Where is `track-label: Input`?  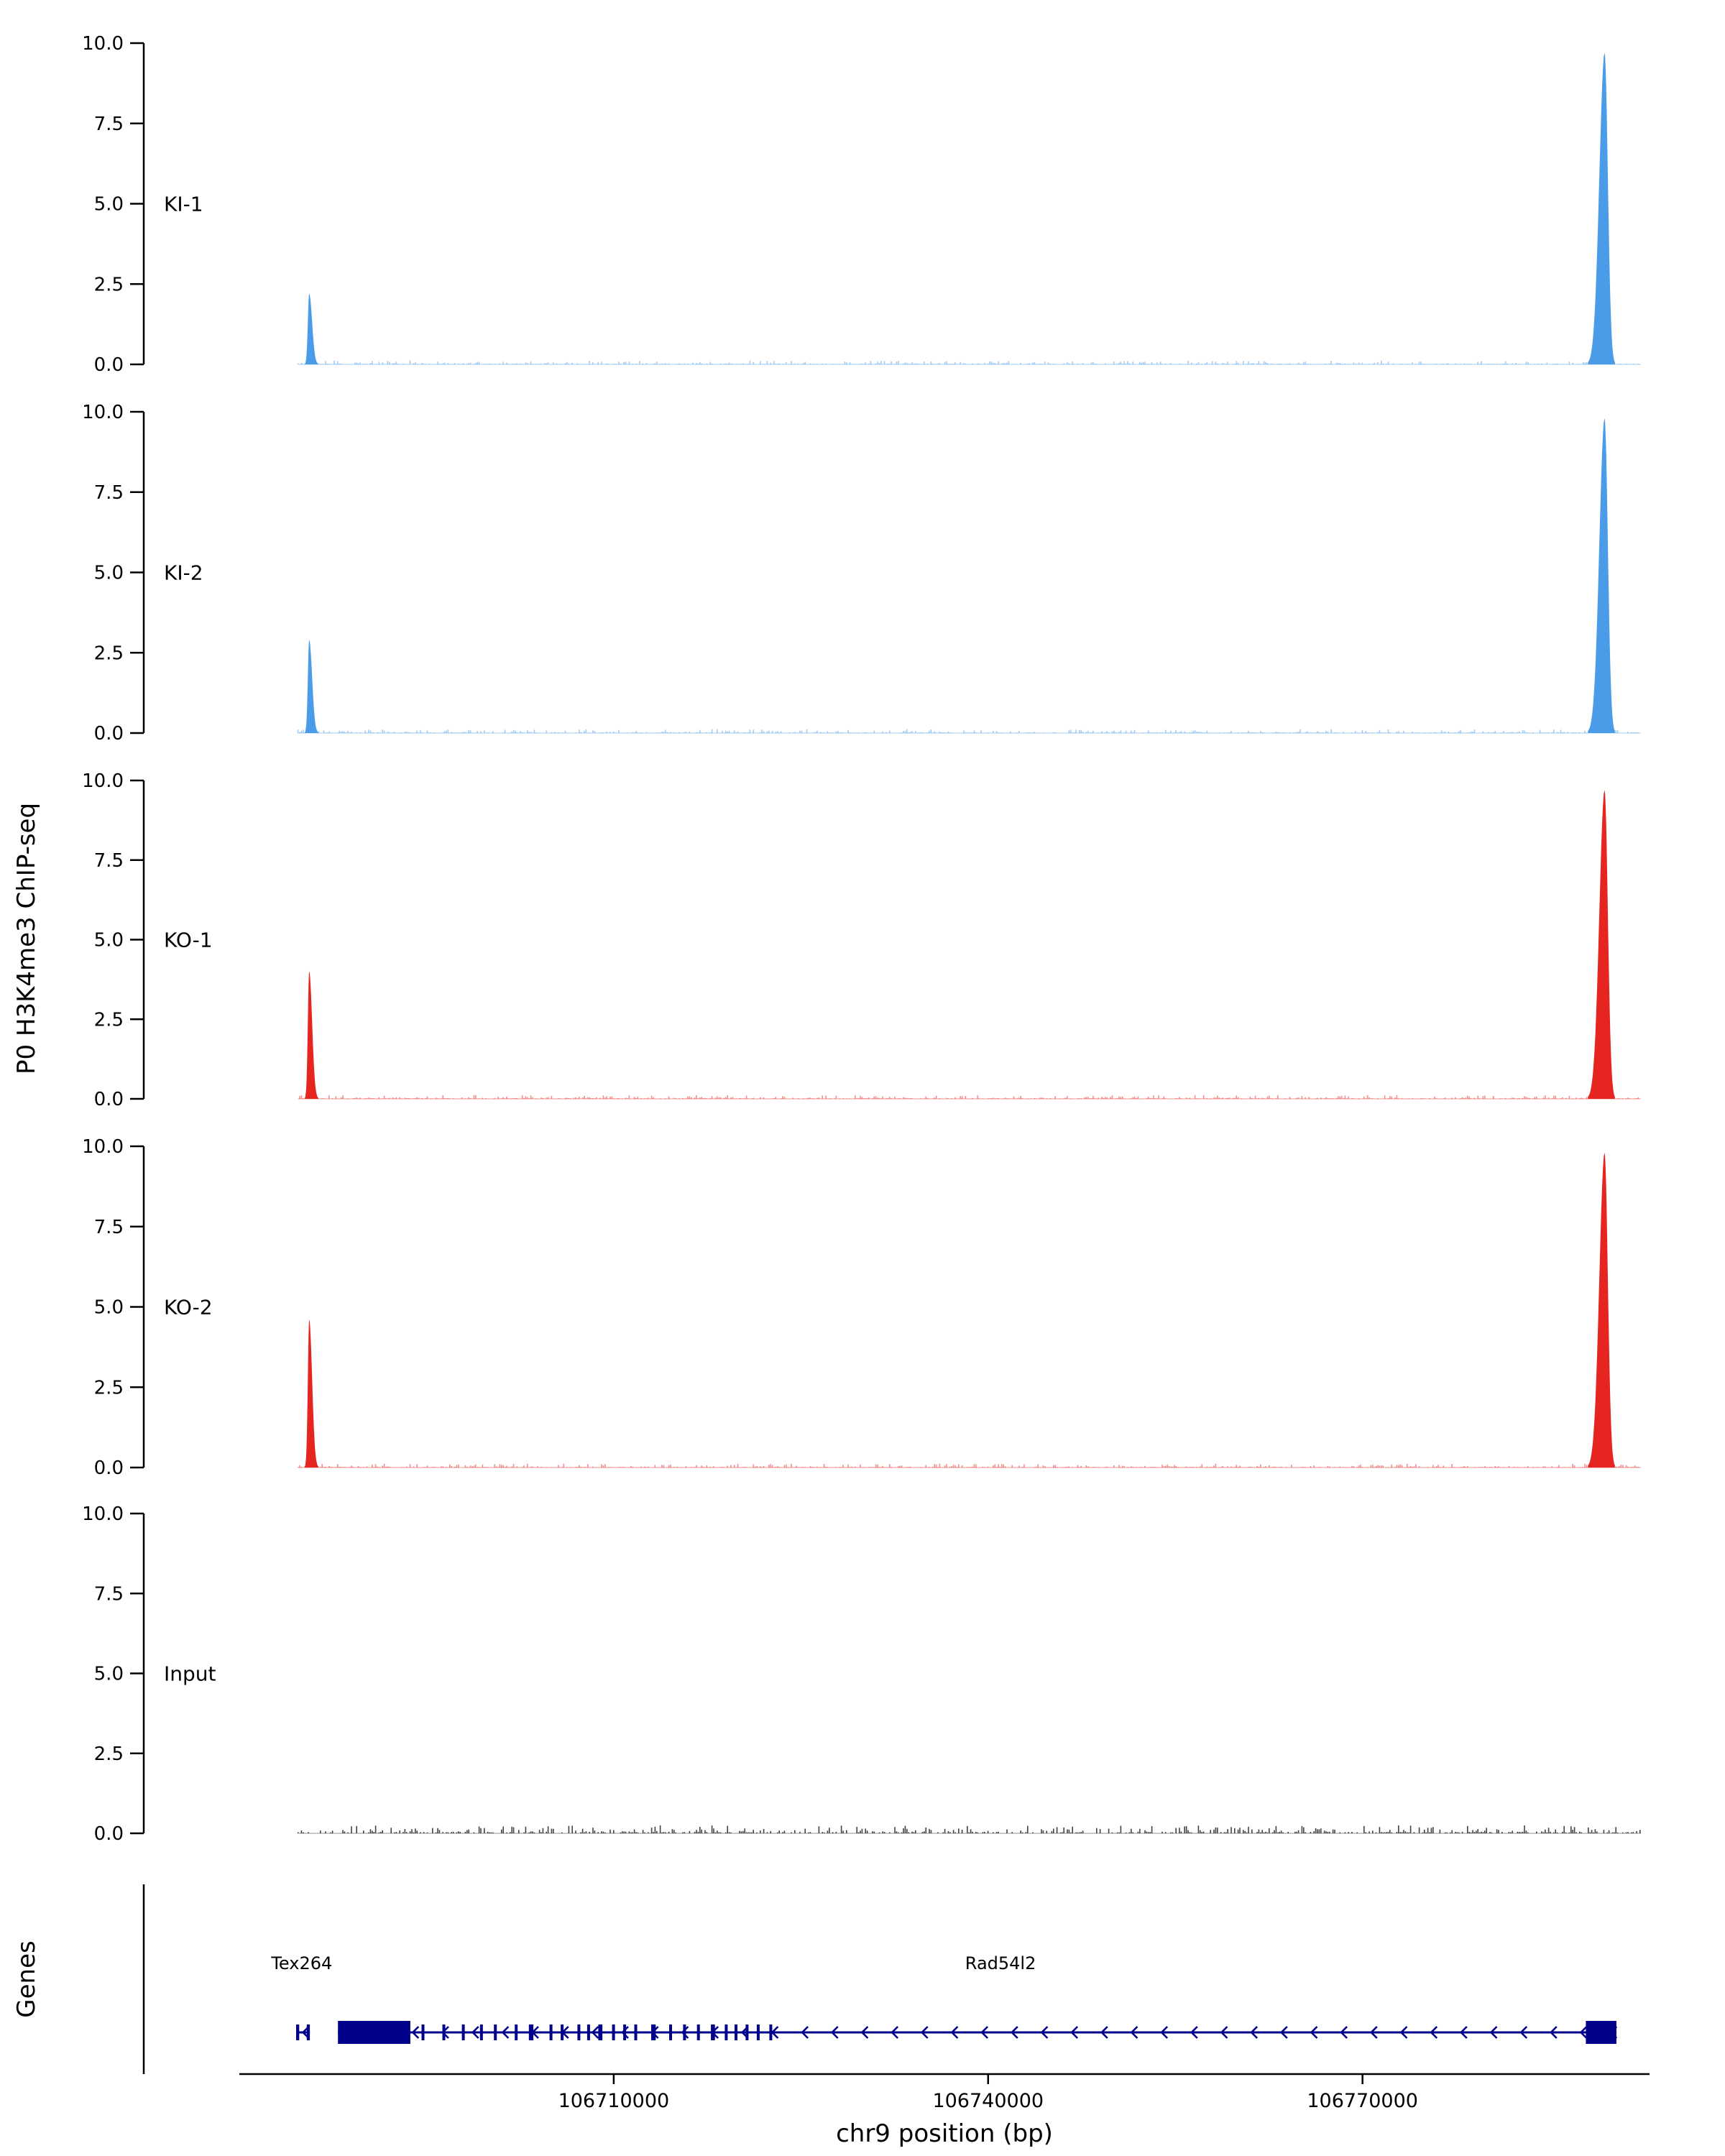 track-label: Input is located at coordinates (190, 1674).